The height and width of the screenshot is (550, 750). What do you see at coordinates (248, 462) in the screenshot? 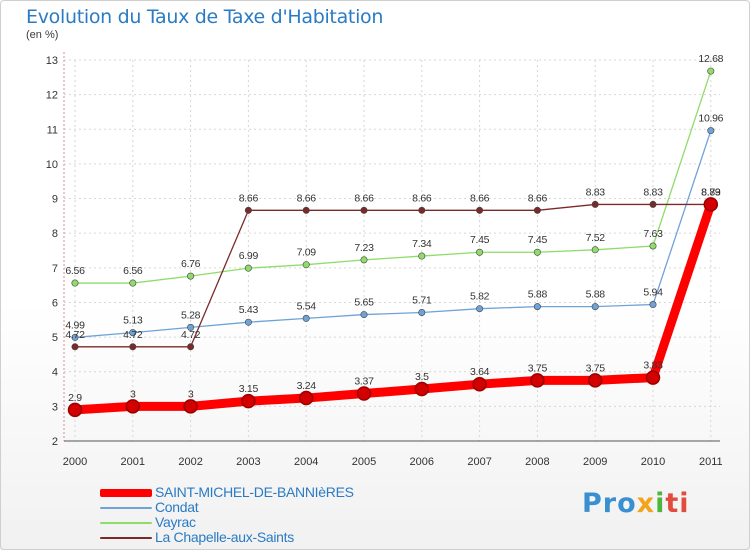
I see `x-tick-label: 2003` at bounding box center [248, 462].